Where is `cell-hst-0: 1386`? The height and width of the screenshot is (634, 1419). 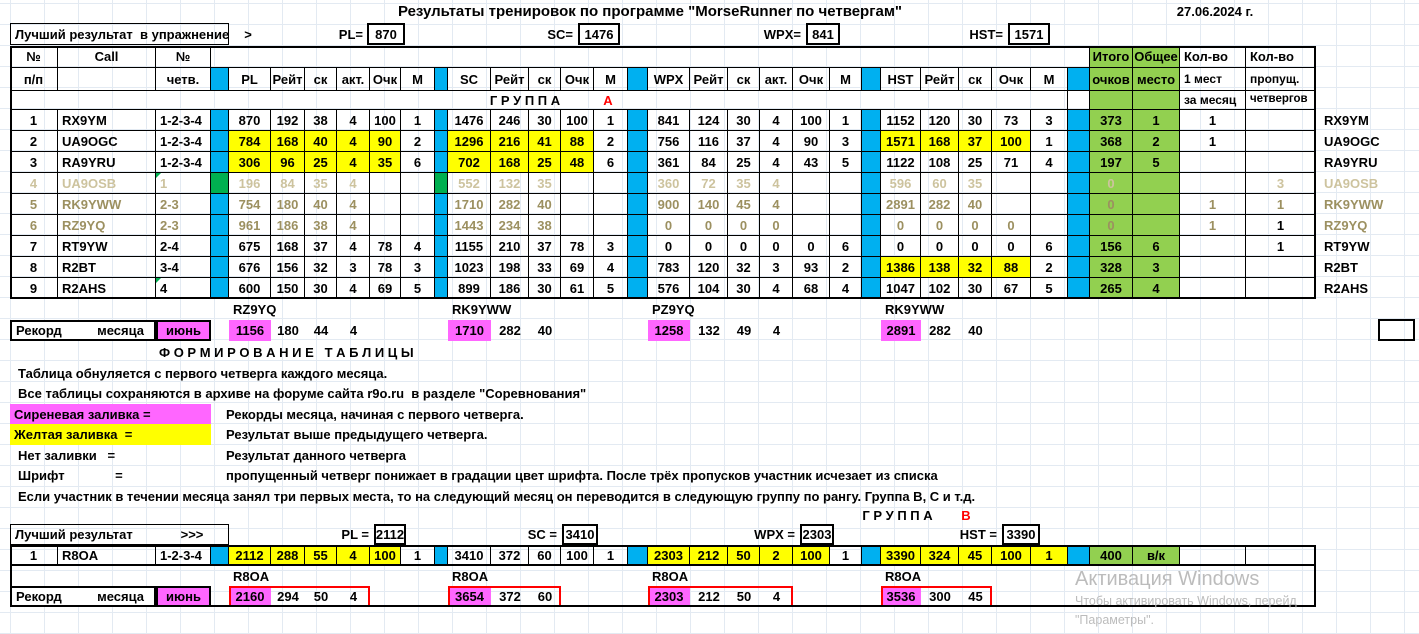
cell-hst-0: 1386 is located at coordinates (901, 267).